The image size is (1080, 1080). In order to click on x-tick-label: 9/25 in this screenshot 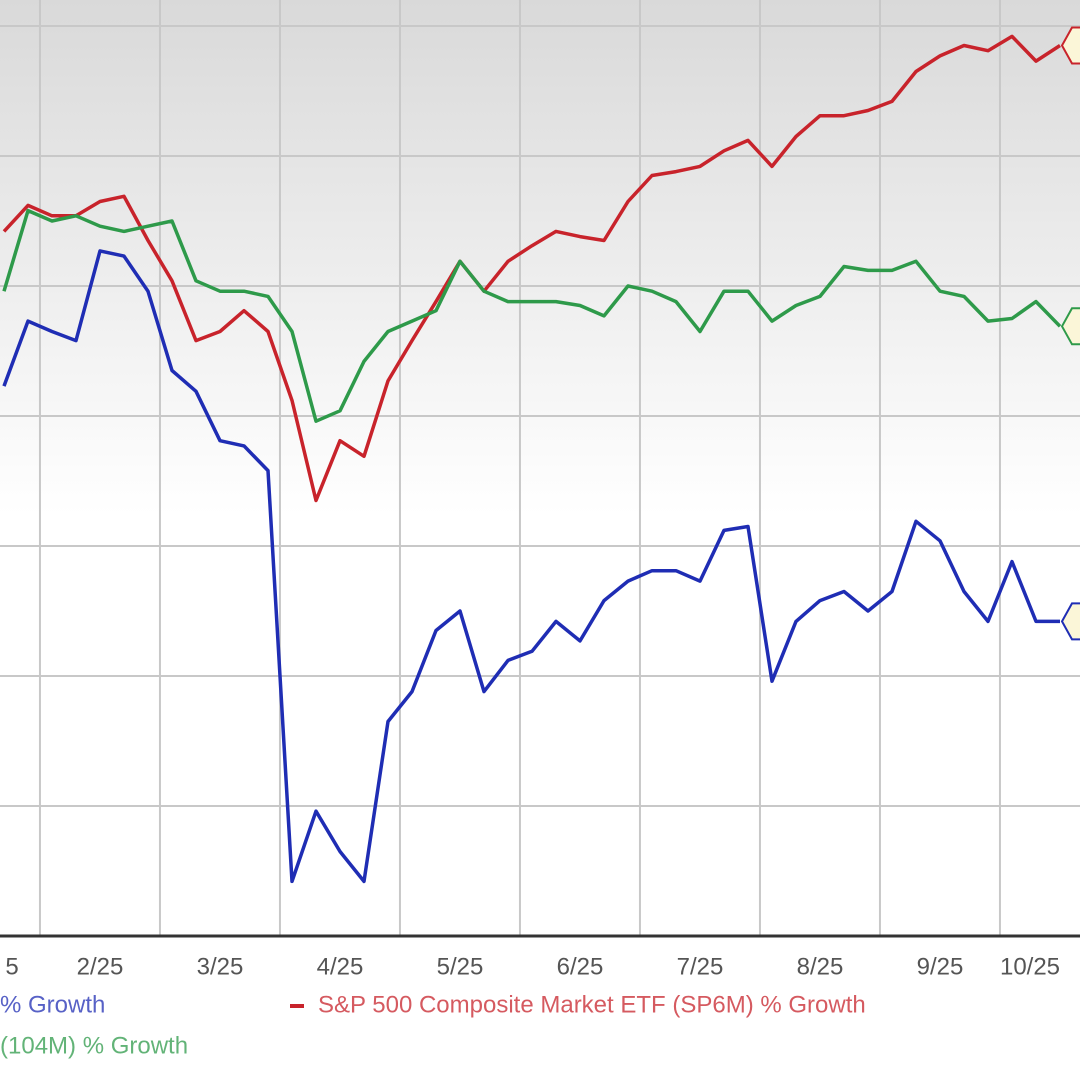, I will do `click(940, 966)`.